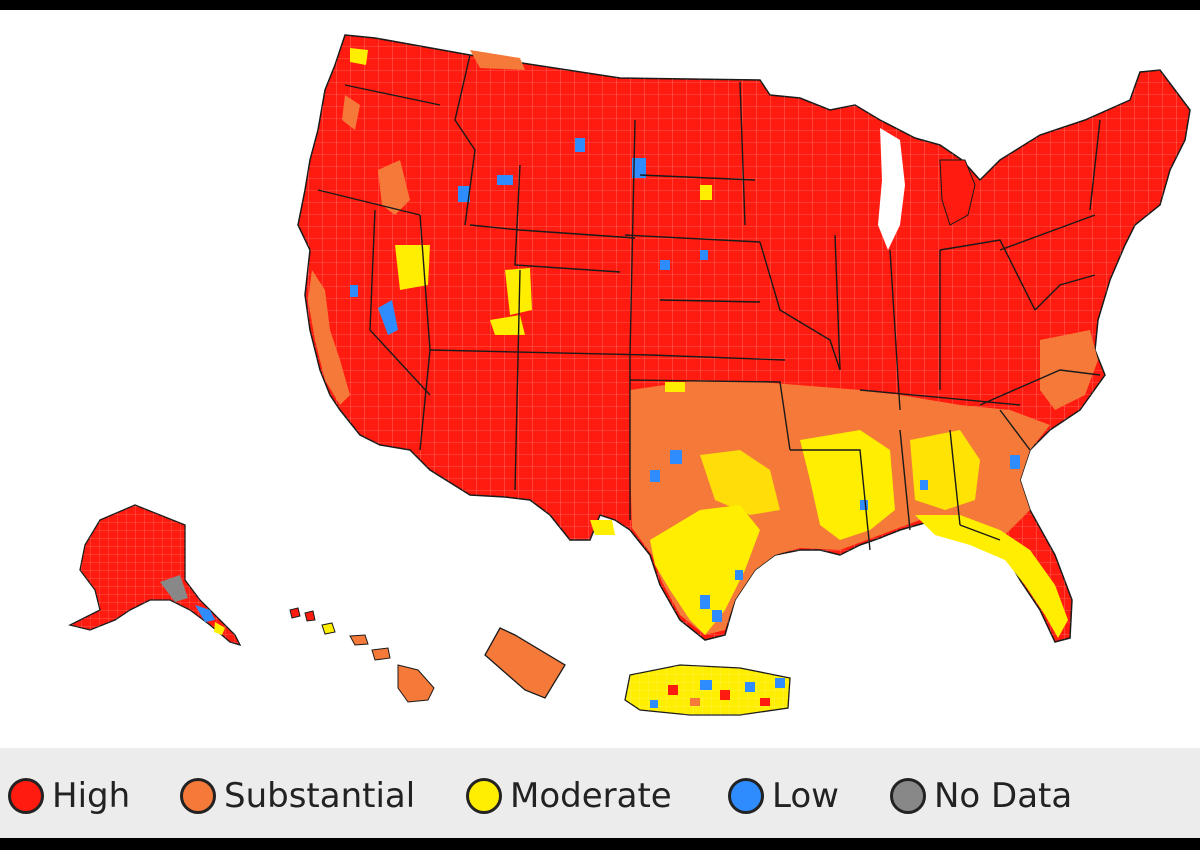 The width and height of the screenshot is (1200, 850). I want to click on legend-label-no-data: No Data, so click(1003, 796).